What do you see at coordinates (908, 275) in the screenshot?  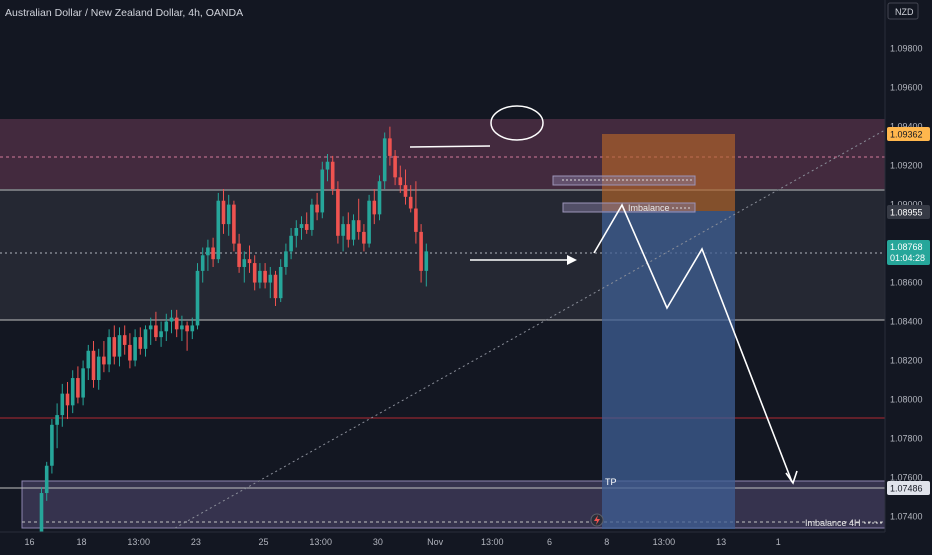 I see `price-axis` at bounding box center [908, 275].